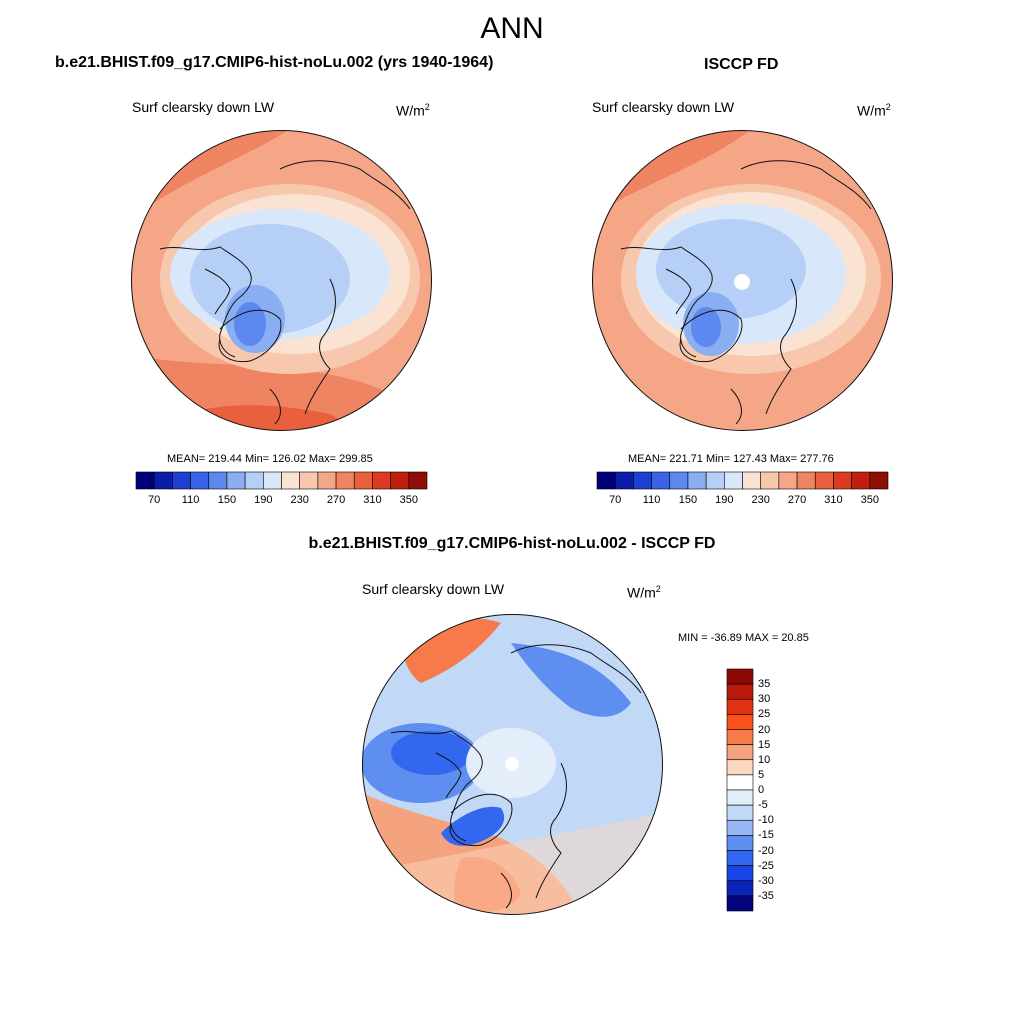  I want to click on panel3-units: W/m2, so click(644, 592).